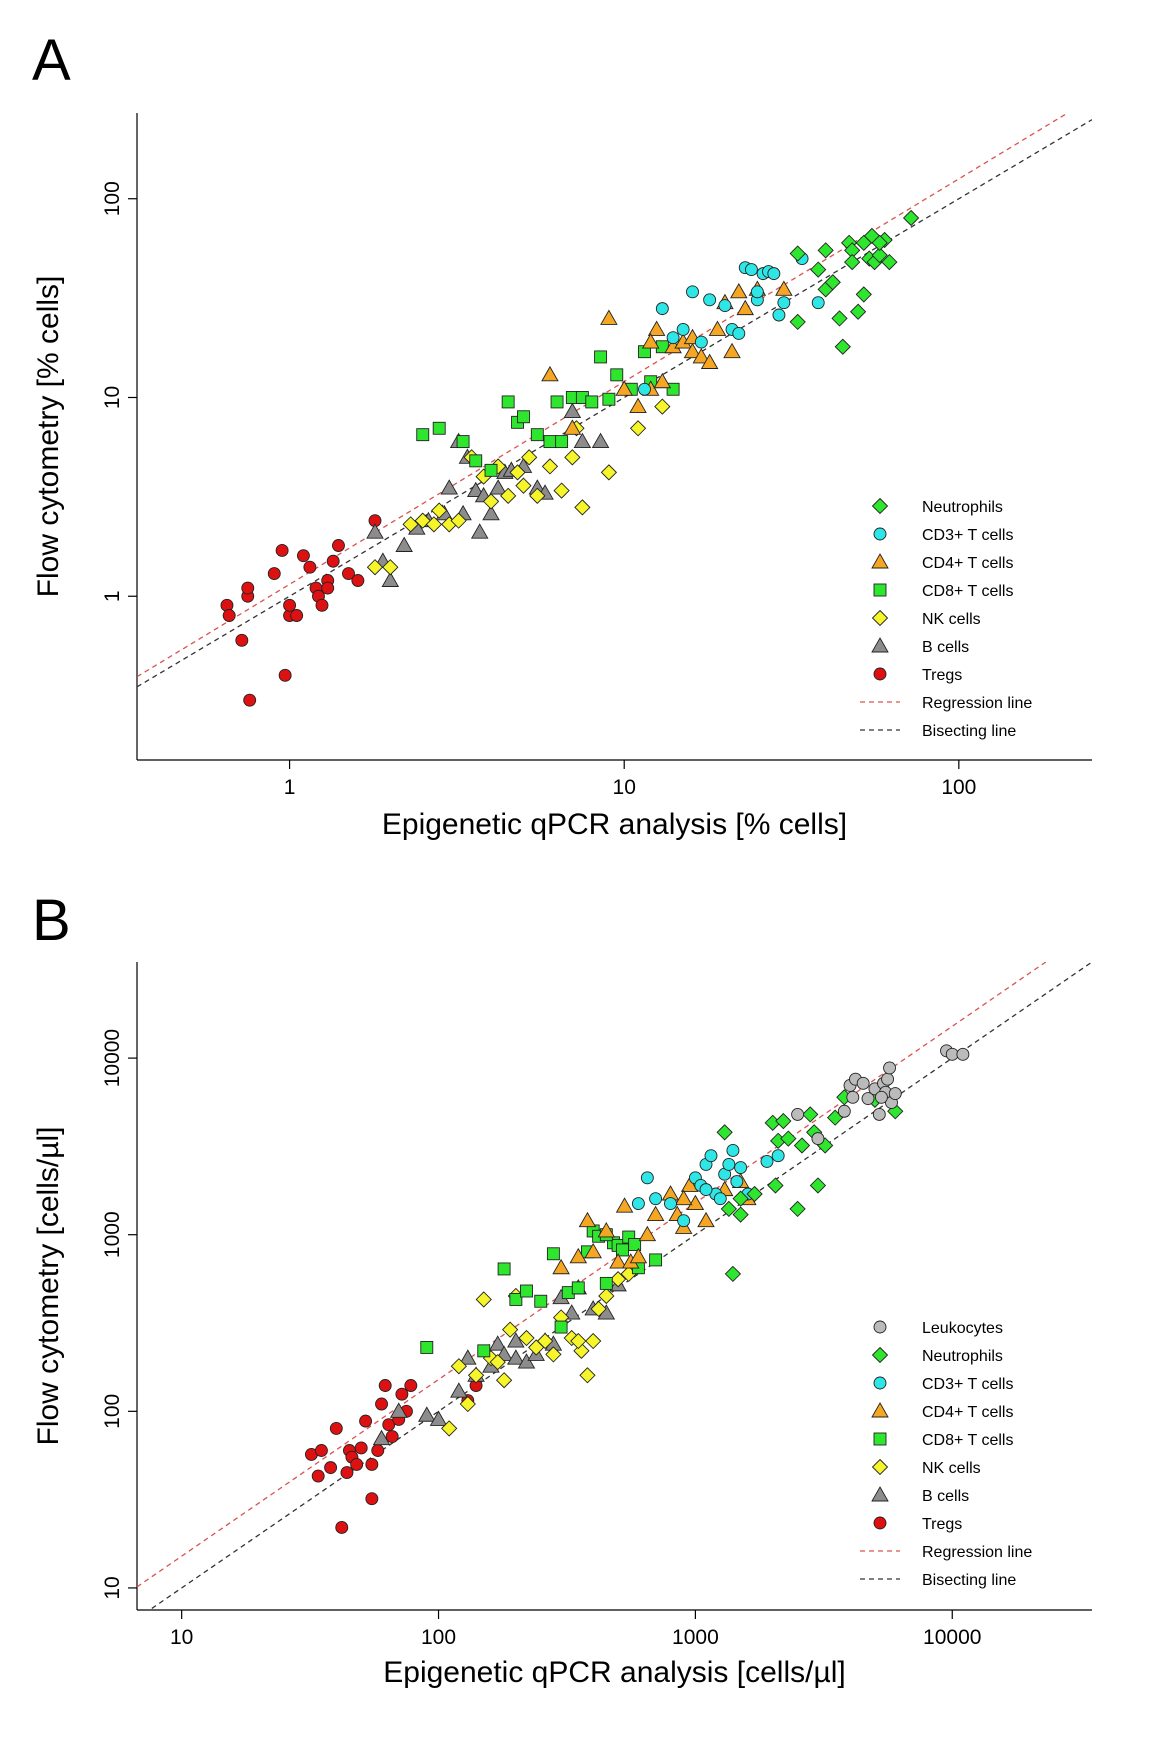 This screenshot has width=1172, height=1756. Describe the element at coordinates (951, 1468) in the screenshot. I see `legend-label: NK cells` at that location.